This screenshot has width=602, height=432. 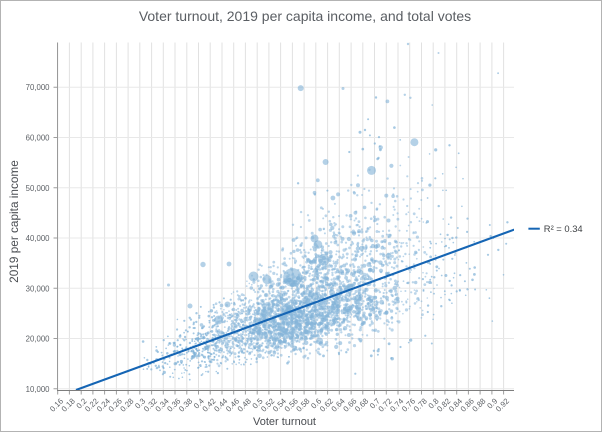 What do you see at coordinates (38, 288) in the screenshot?
I see `svg-text: 30,000` at bounding box center [38, 288].